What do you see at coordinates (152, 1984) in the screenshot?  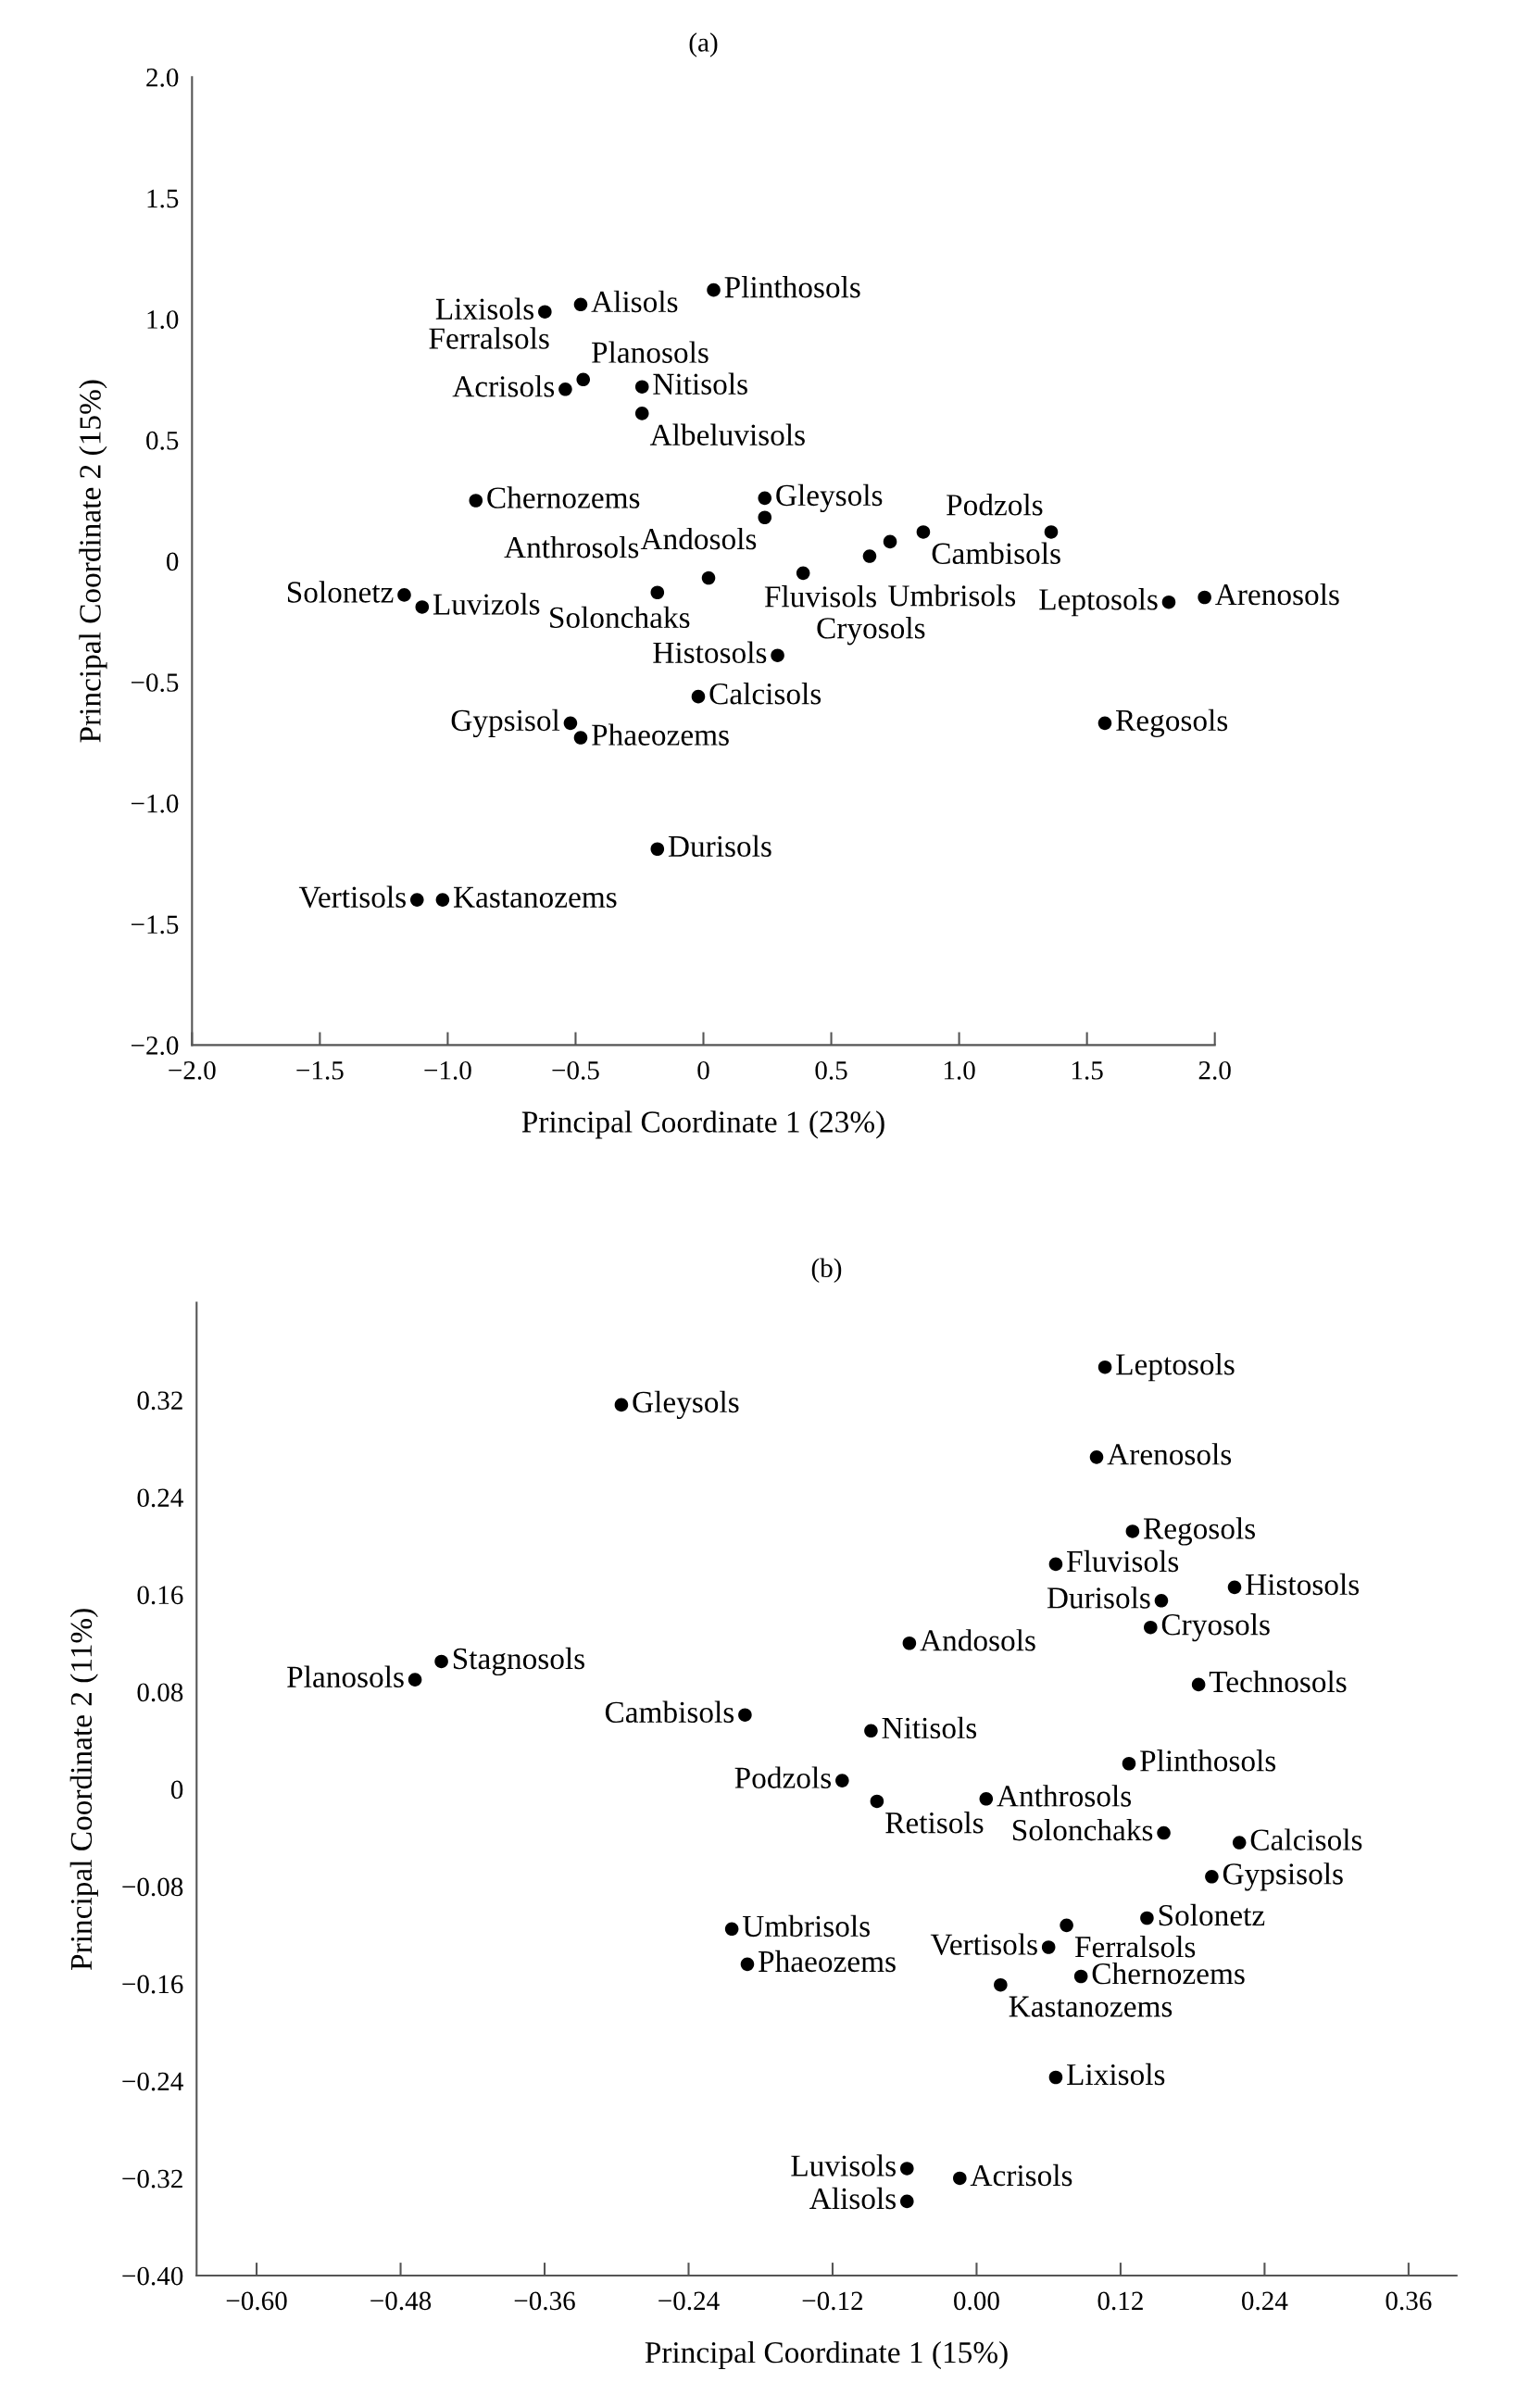 I see `y-tick-label: −0.16` at bounding box center [152, 1984].